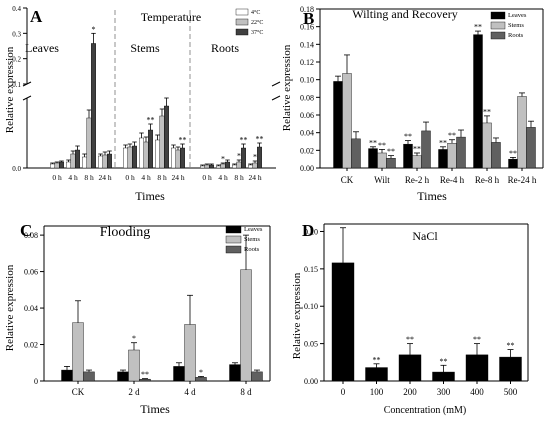  What do you see at coordinates (478, 27) in the screenshot?
I see `b-sig-7: **` at bounding box center [478, 27].